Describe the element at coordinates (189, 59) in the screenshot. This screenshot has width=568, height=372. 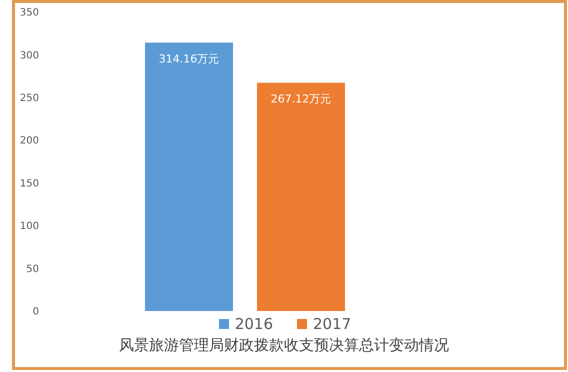
I see `data-label: 314.16万元` at that location.